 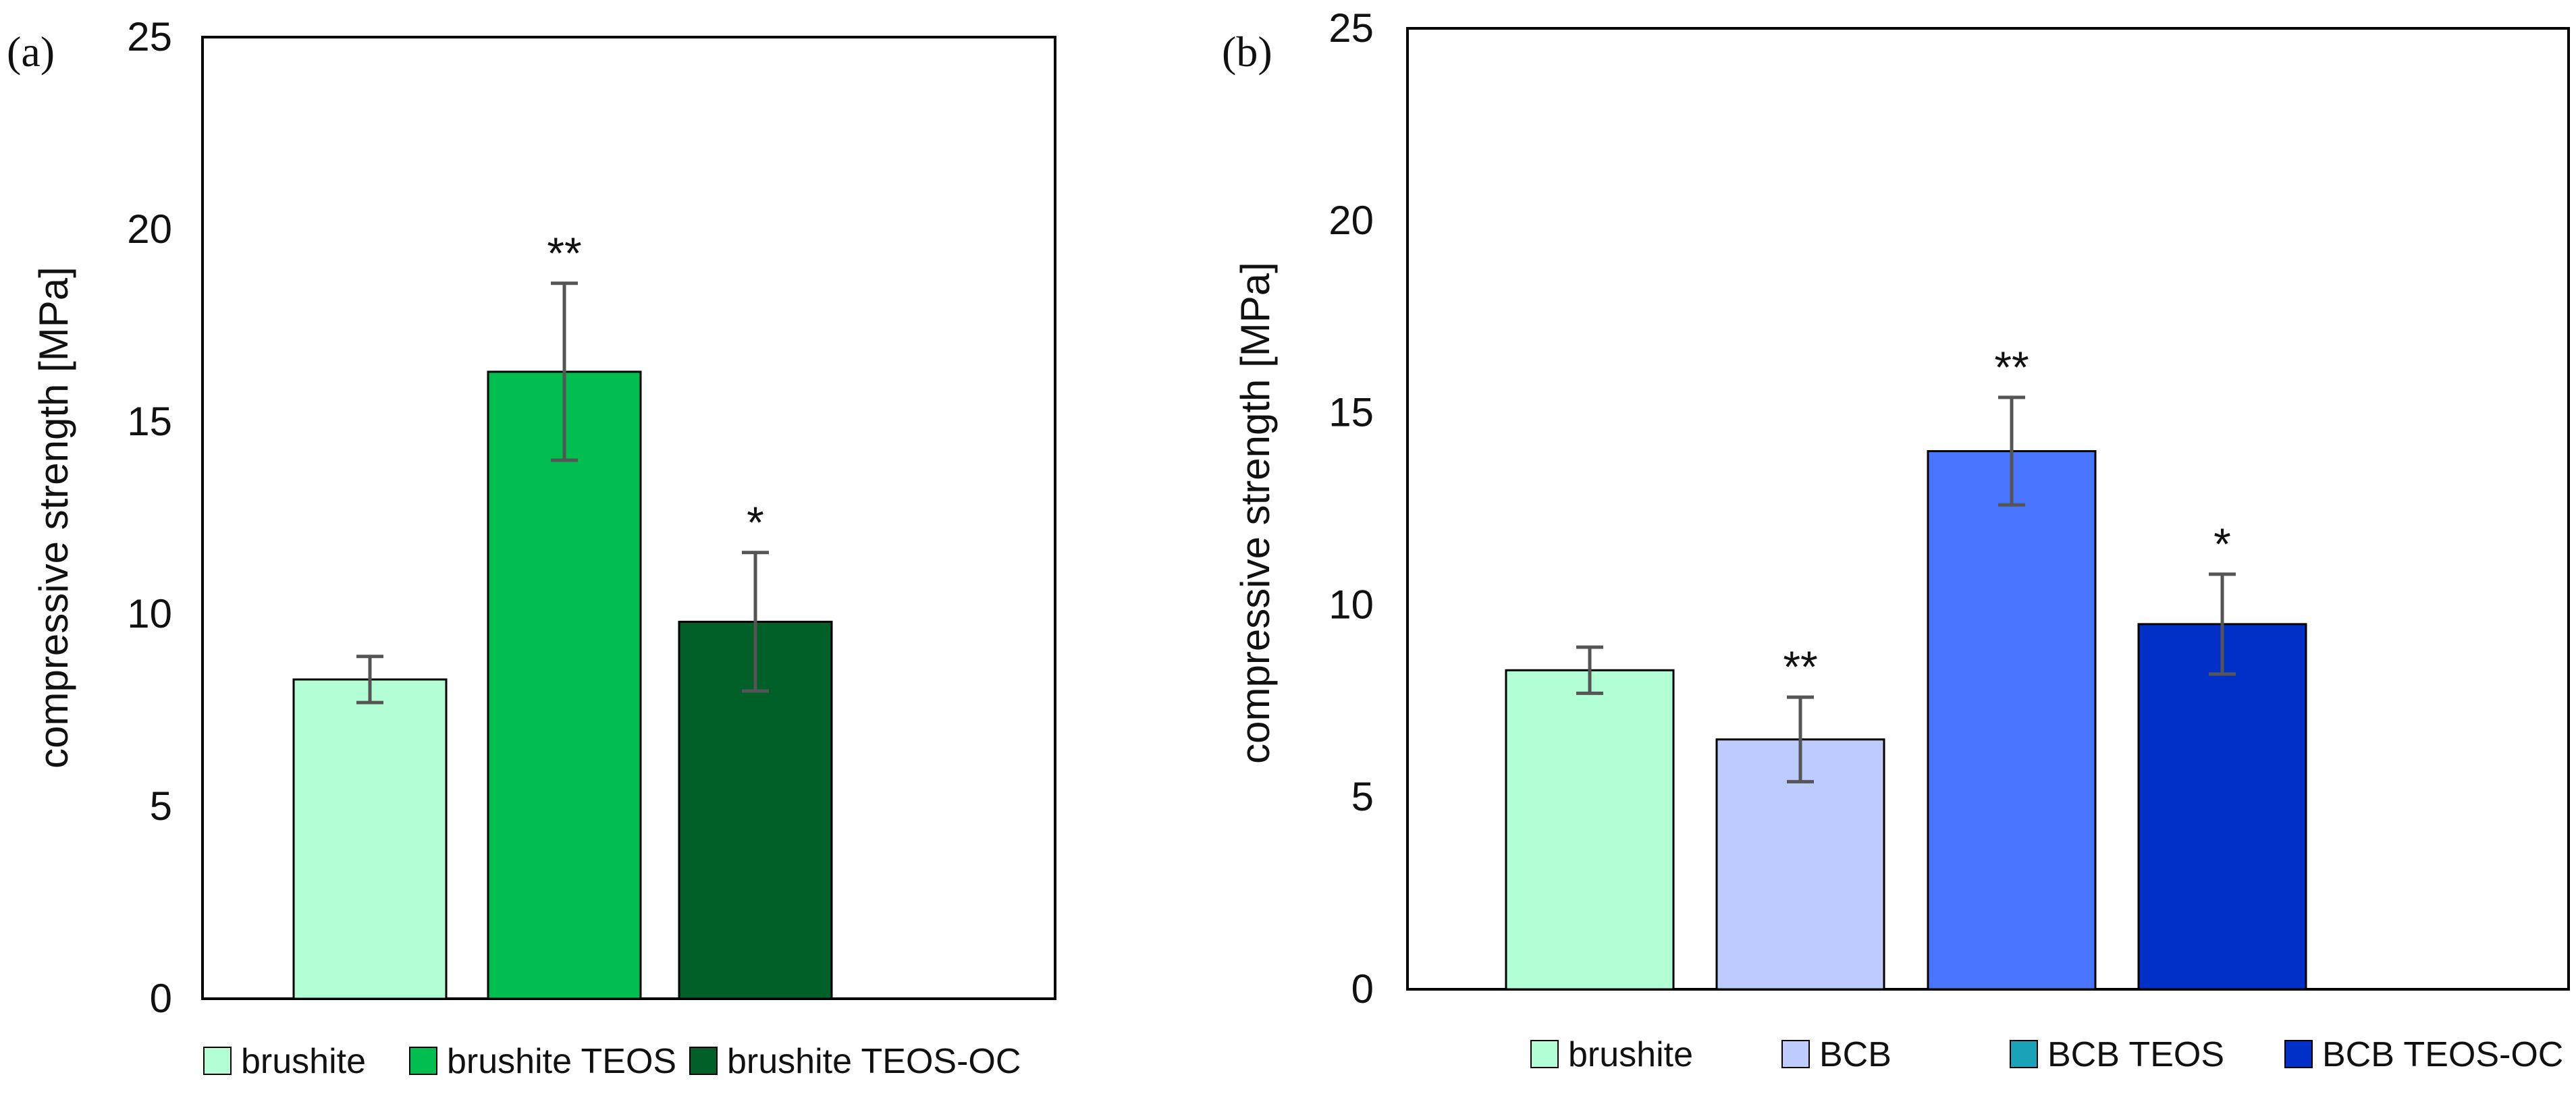 What do you see at coordinates (2046, 1054) in the screenshot?
I see `legend: brushite BCB BCB TEOS BCB TEOS-OC` at bounding box center [2046, 1054].